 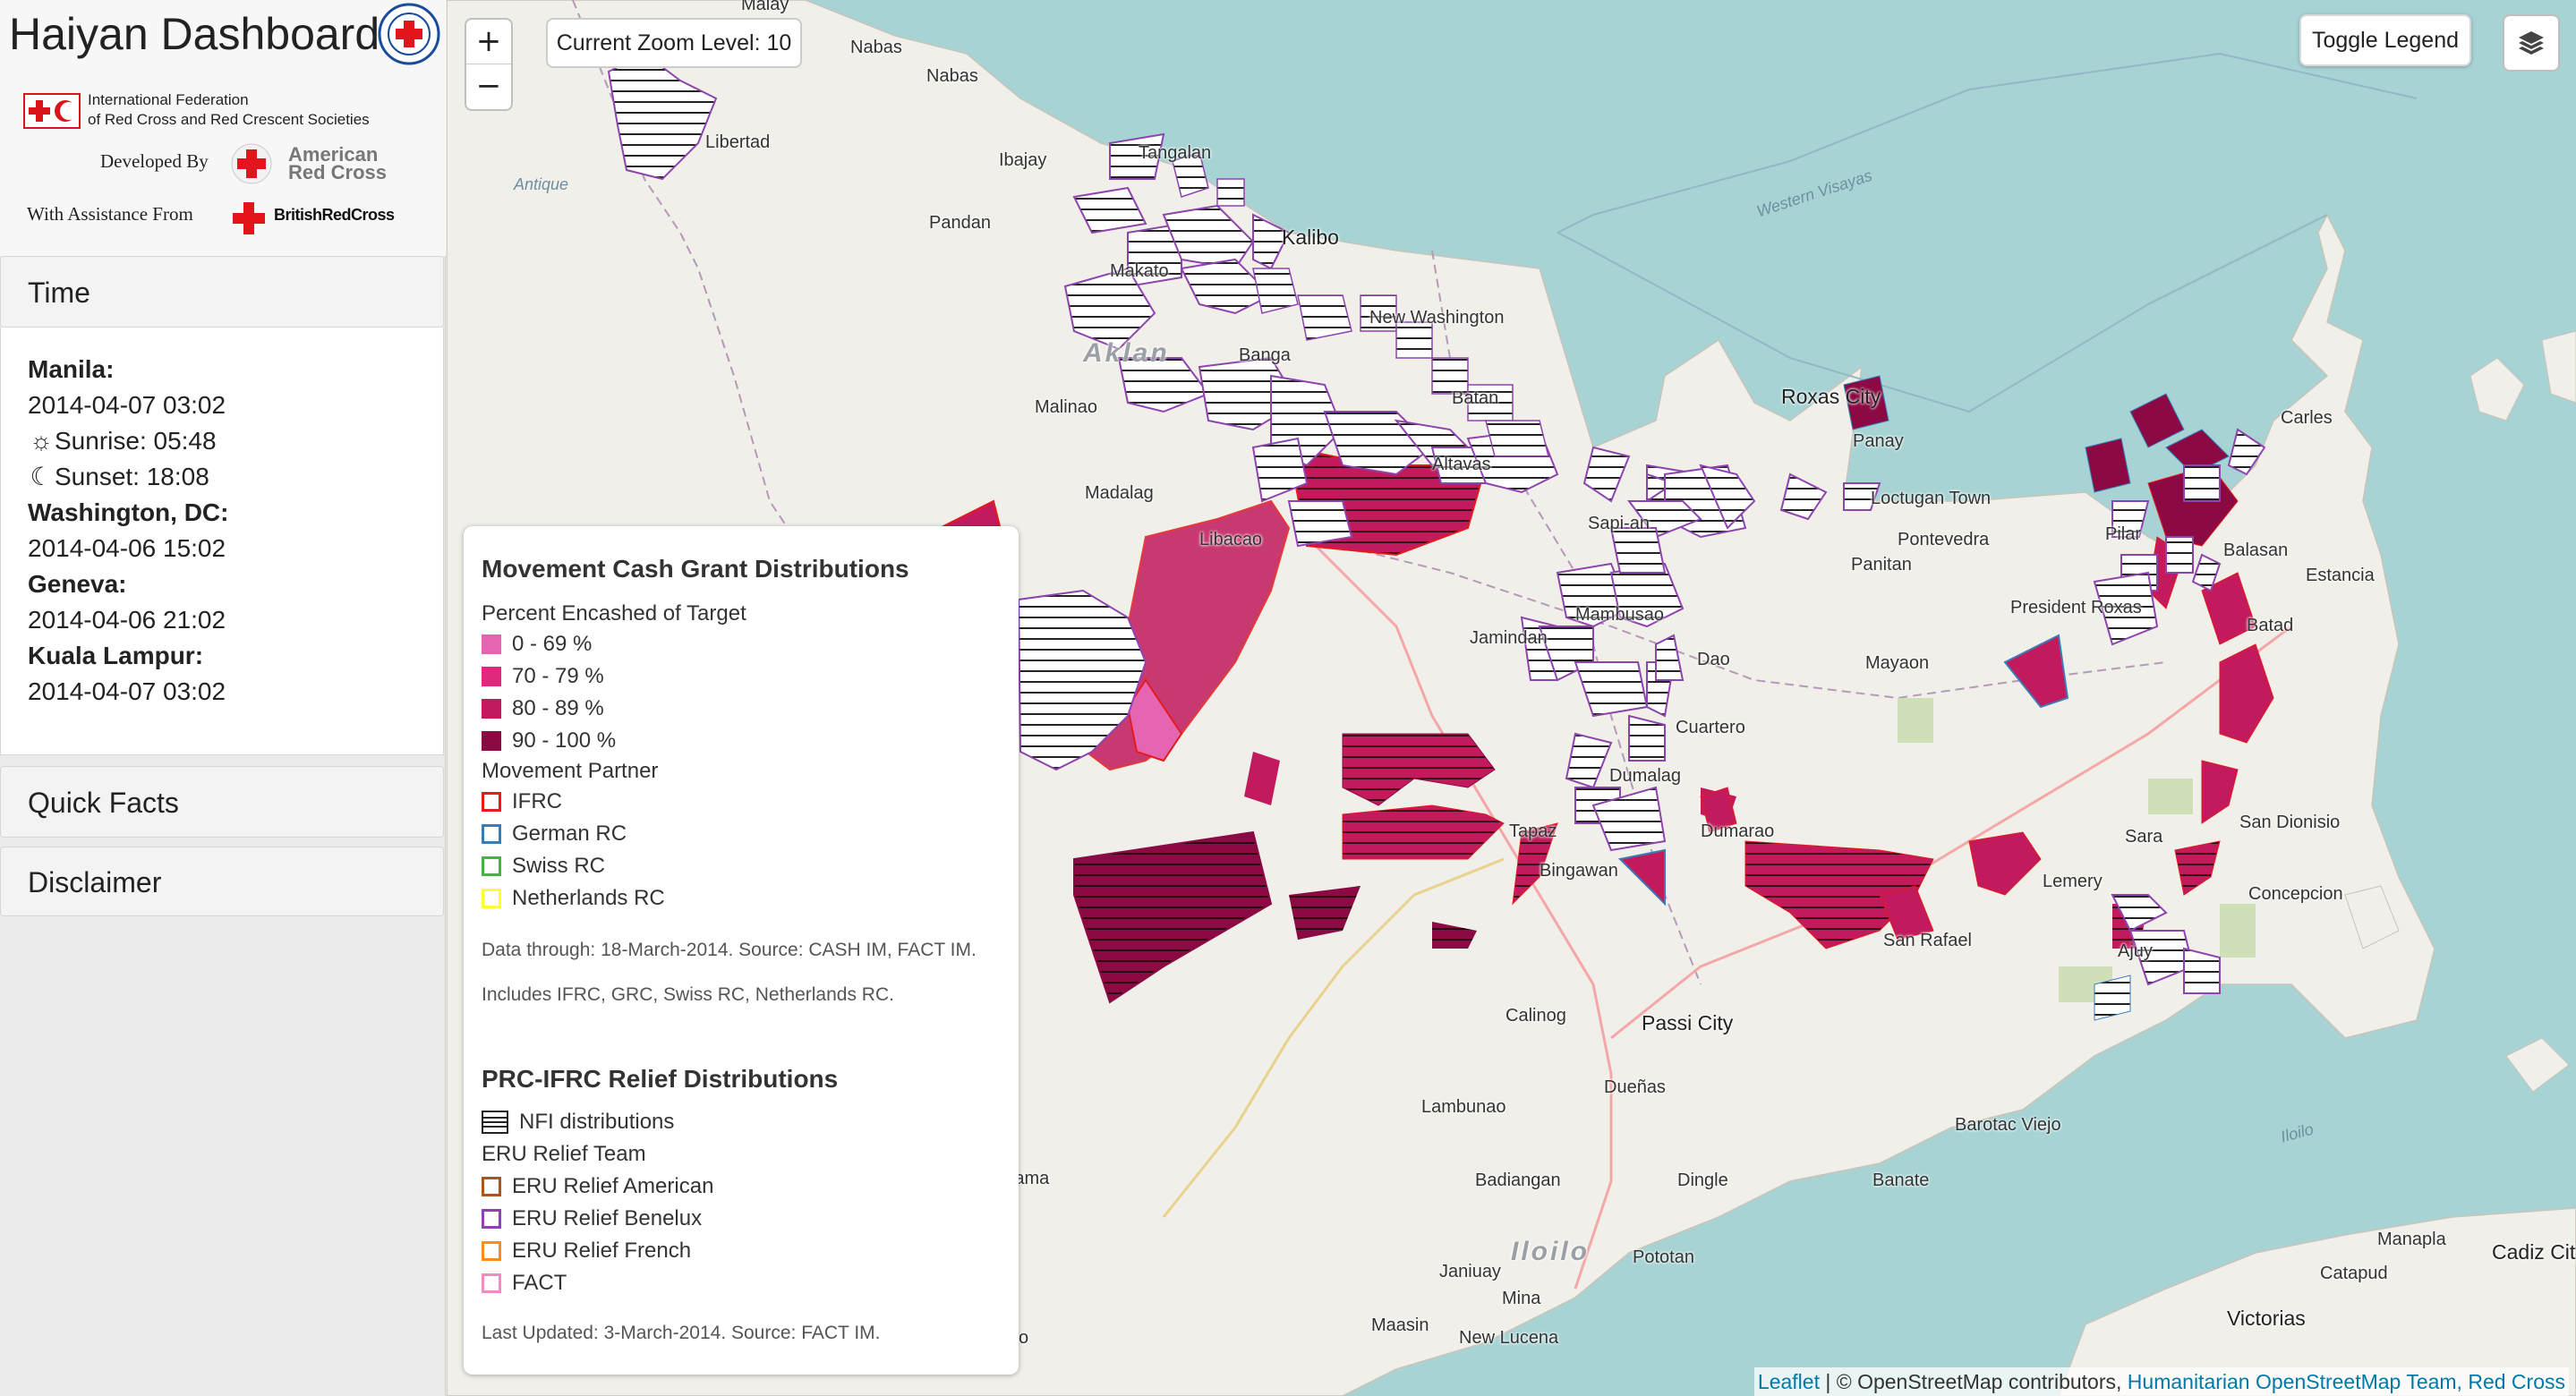 What do you see at coordinates (541, 184) in the screenshot?
I see `place-antique: Antique` at bounding box center [541, 184].